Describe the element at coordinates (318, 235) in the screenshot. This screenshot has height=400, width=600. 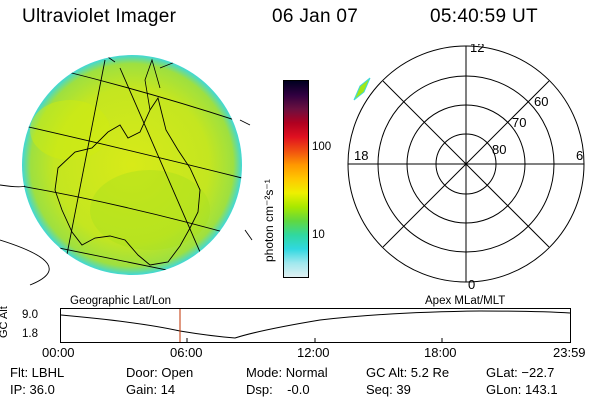
I see `colorbar-tick-10: 10` at that location.